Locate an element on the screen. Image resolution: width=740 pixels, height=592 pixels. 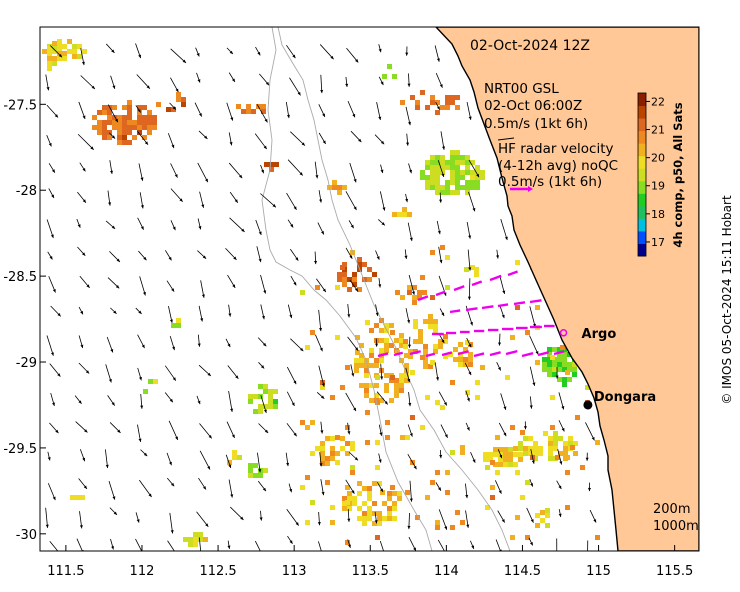
lon-tick-label: 115 is located at coordinates (598, 571).